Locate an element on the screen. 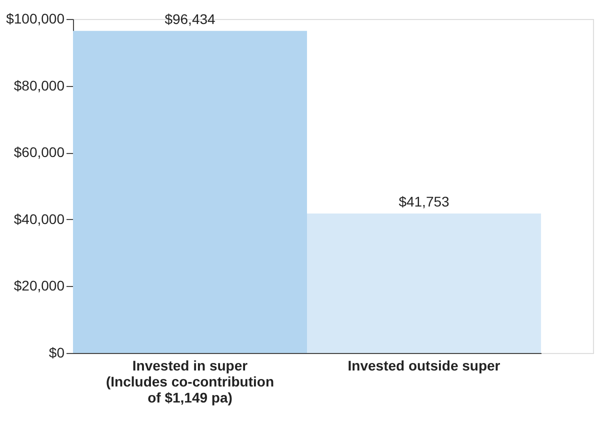  data-label: $41,753 is located at coordinates (424, 202).